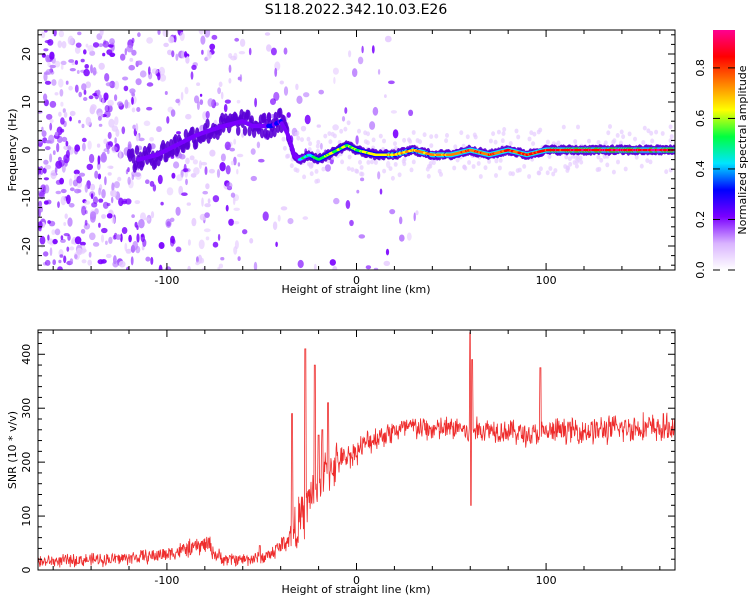 Image resolution: width=750 pixels, height=600 pixels. What do you see at coordinates (26, 462) in the screenshot?
I see `y-tick-label: 200` at bounding box center [26, 462].